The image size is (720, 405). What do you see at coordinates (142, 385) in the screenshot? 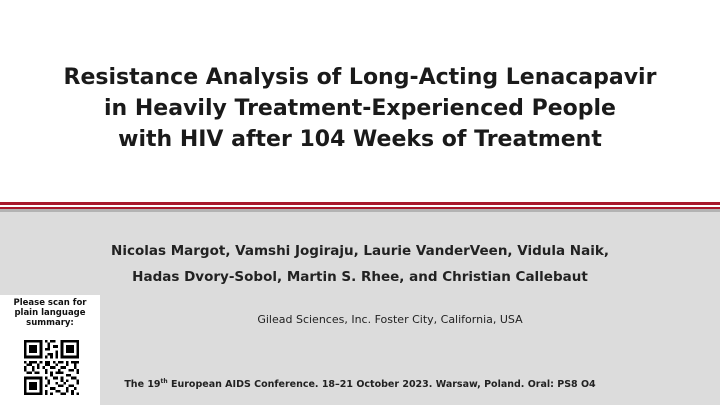
I see `conference-prefix: The 19` at bounding box center [142, 385].